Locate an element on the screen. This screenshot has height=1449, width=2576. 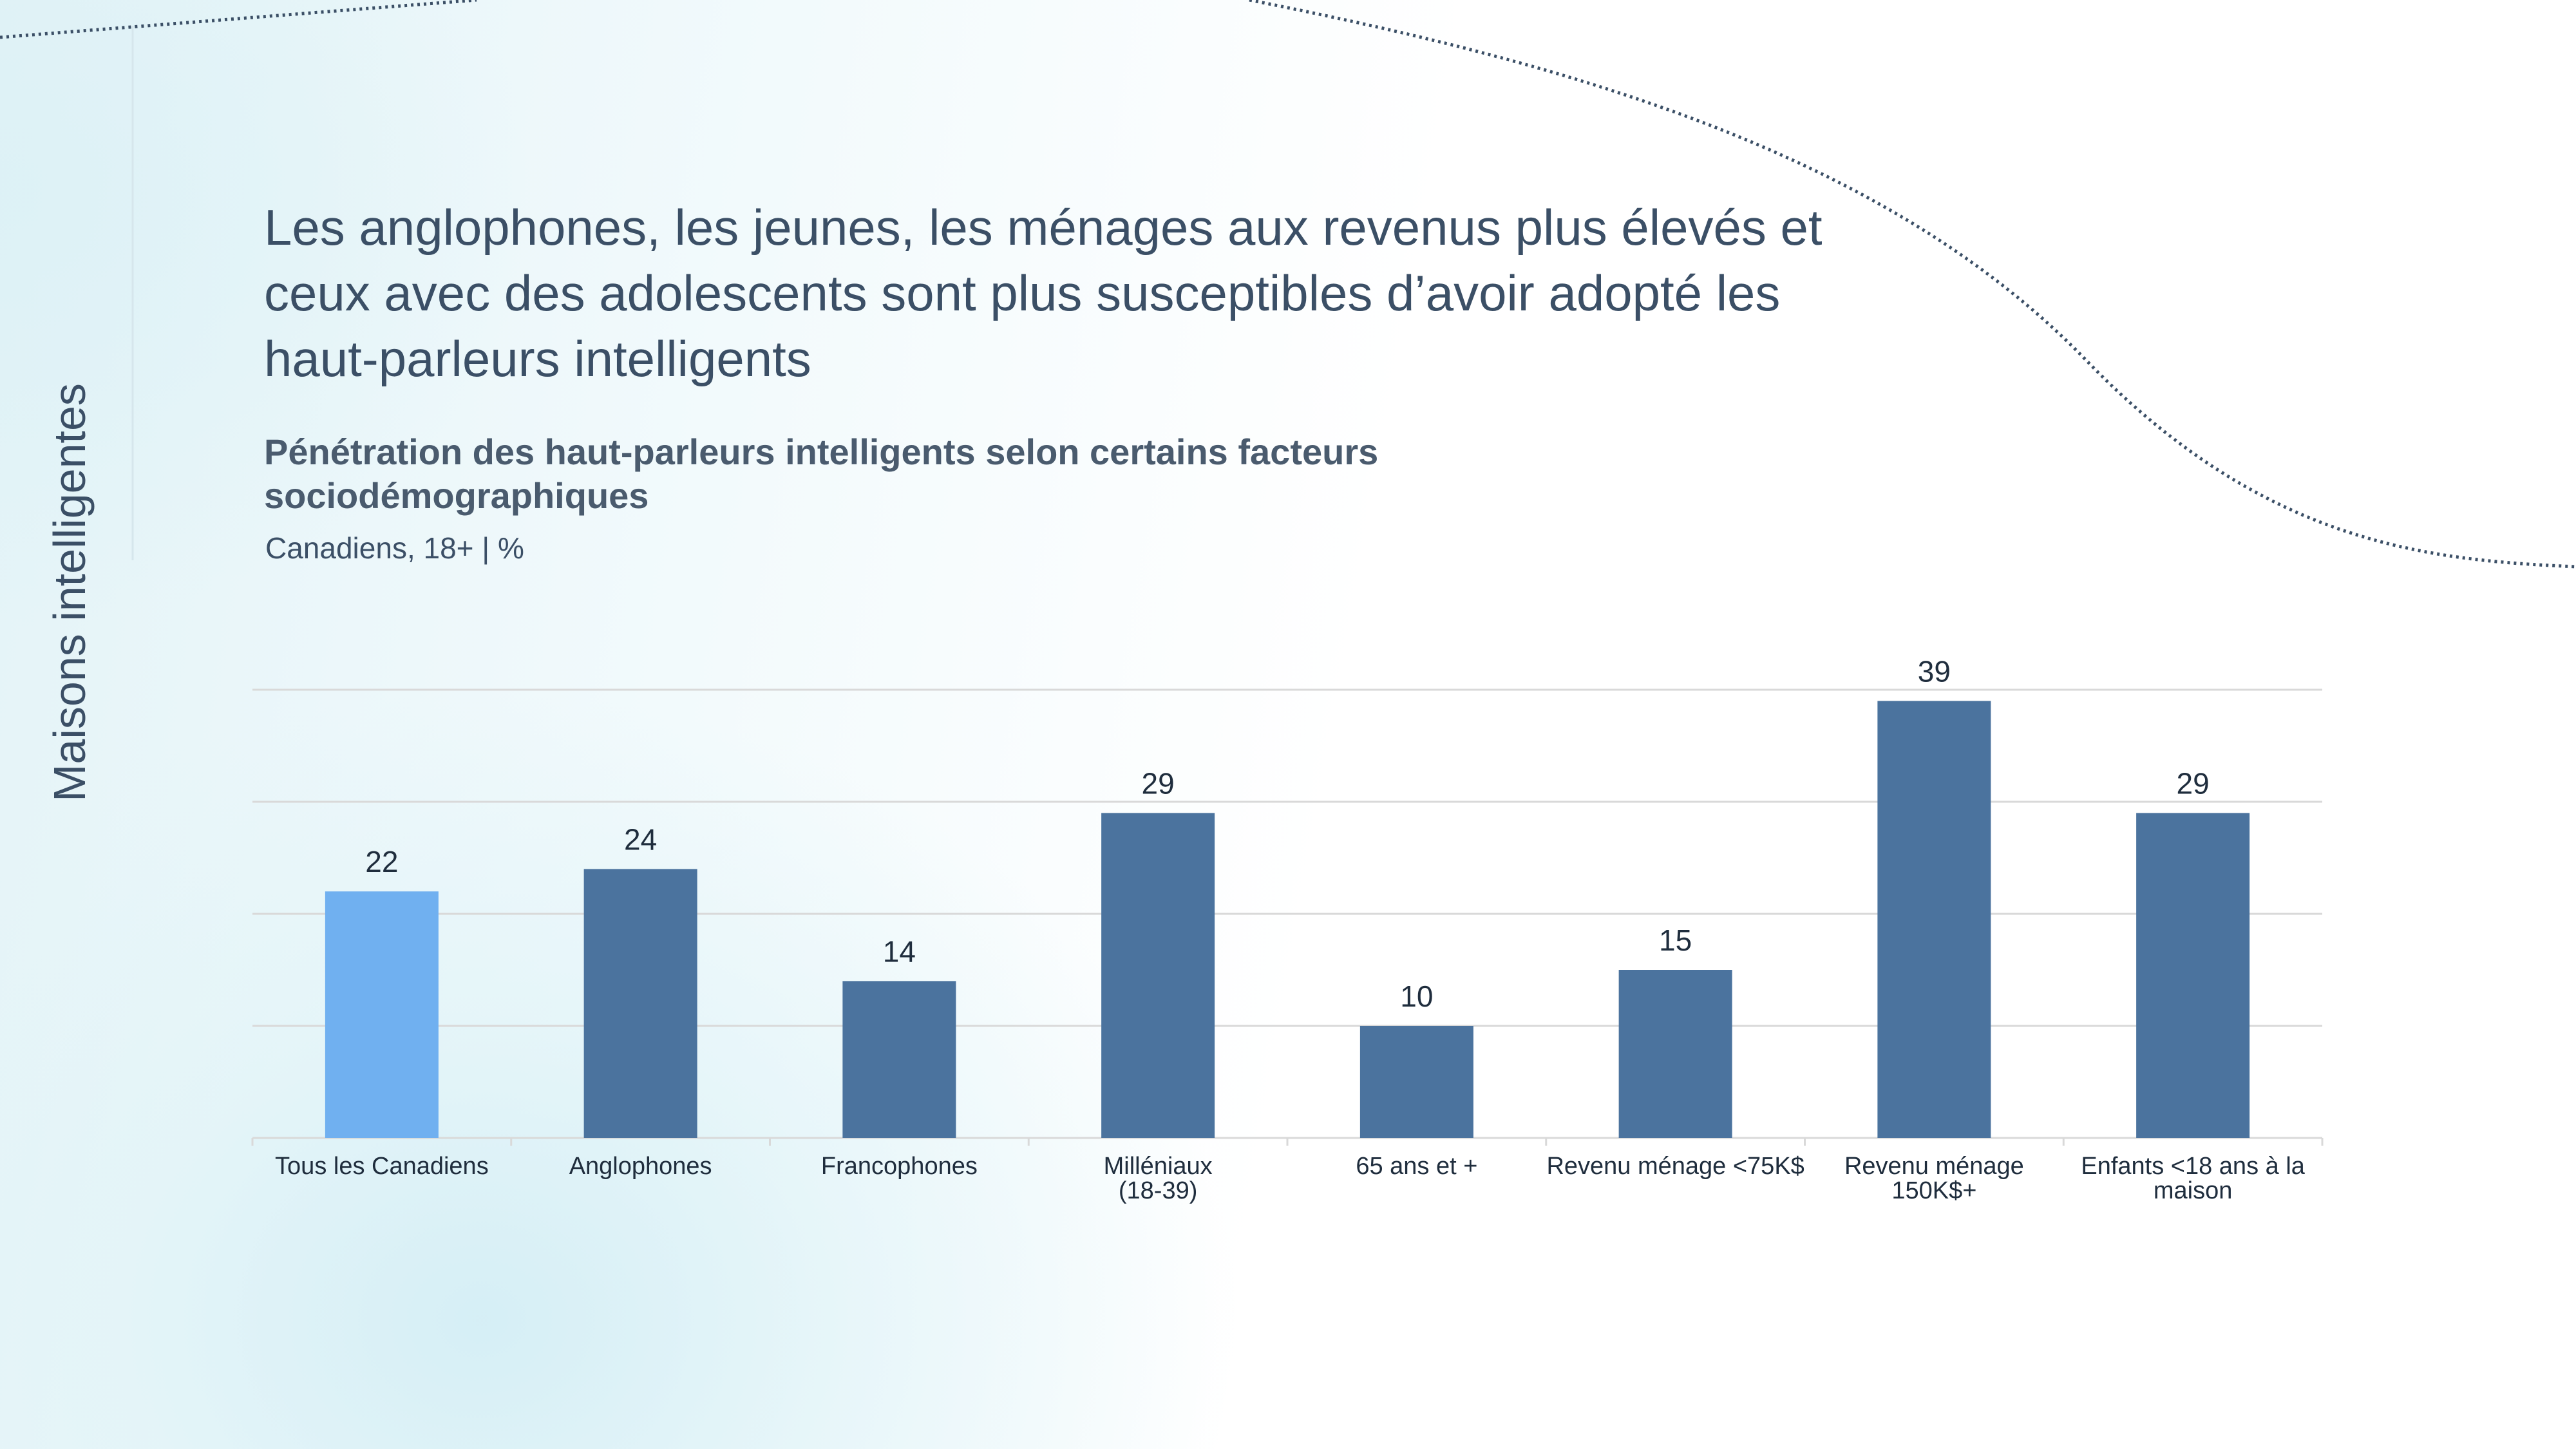
data-label: 39 is located at coordinates (1934, 671).